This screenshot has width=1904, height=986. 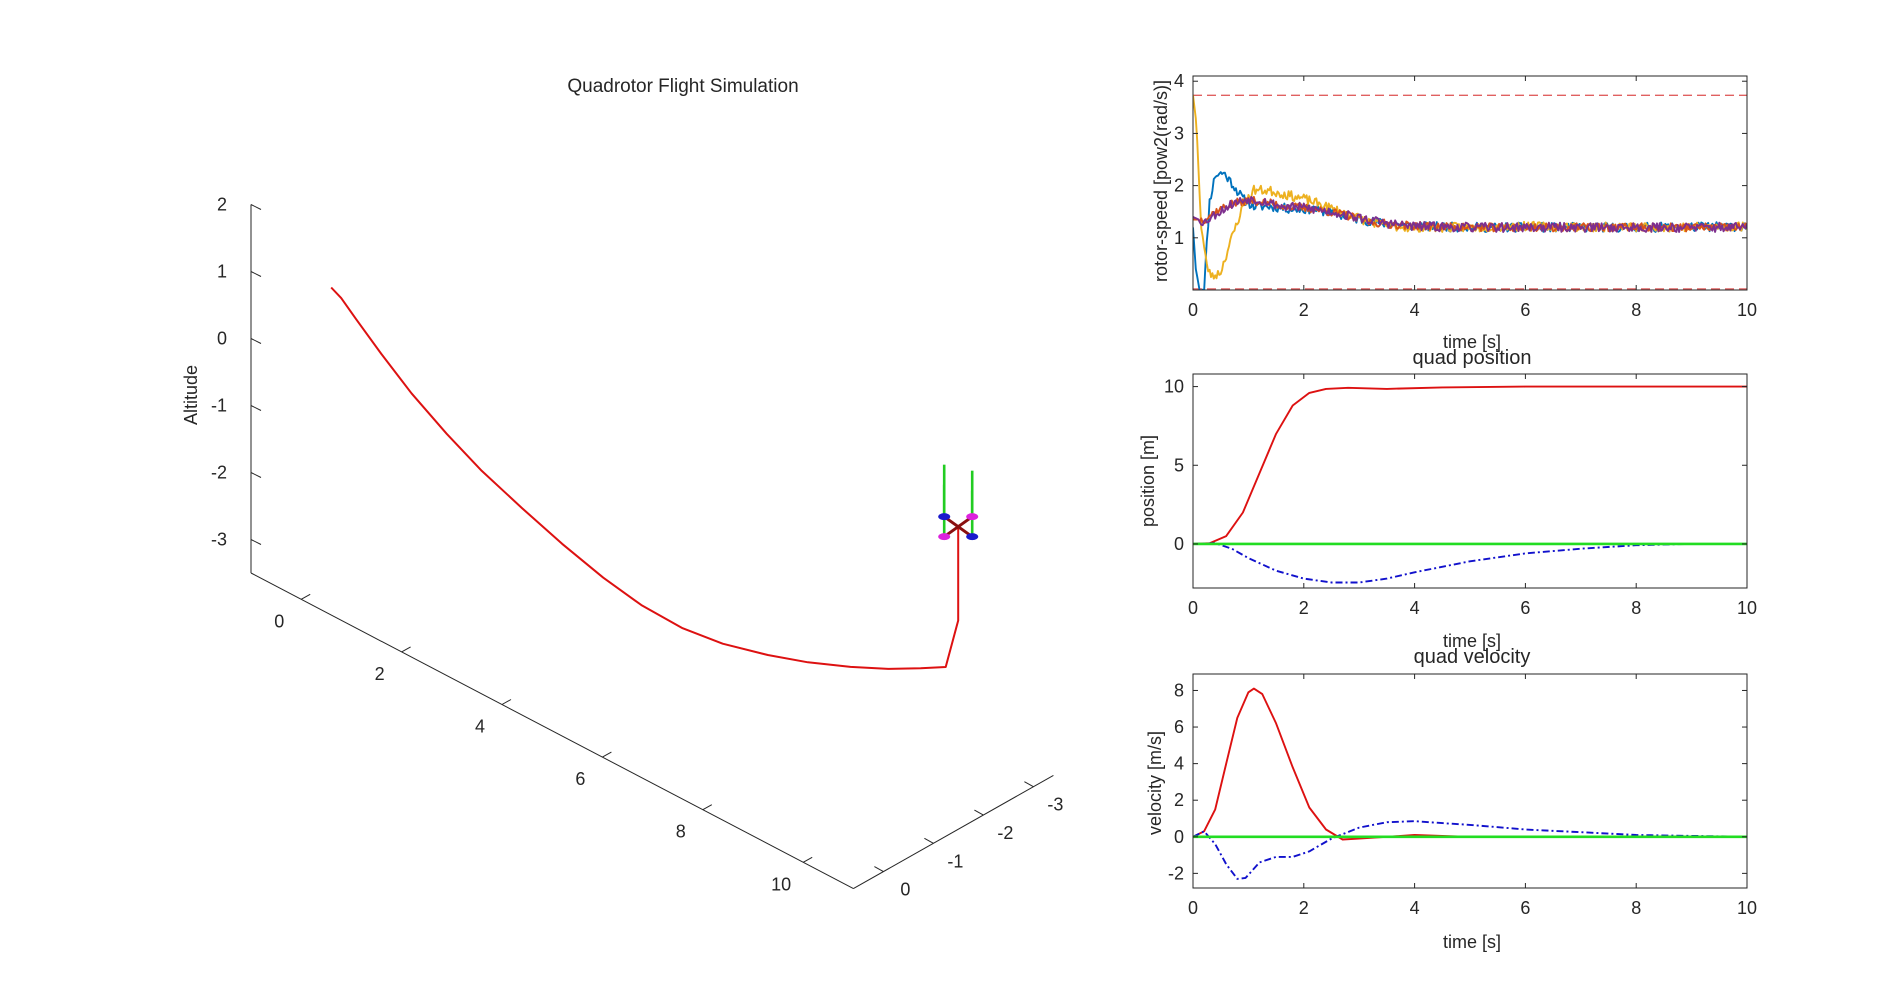 What do you see at coordinates (1148, 481) in the screenshot?
I see `position-ylabel: position [m]` at bounding box center [1148, 481].